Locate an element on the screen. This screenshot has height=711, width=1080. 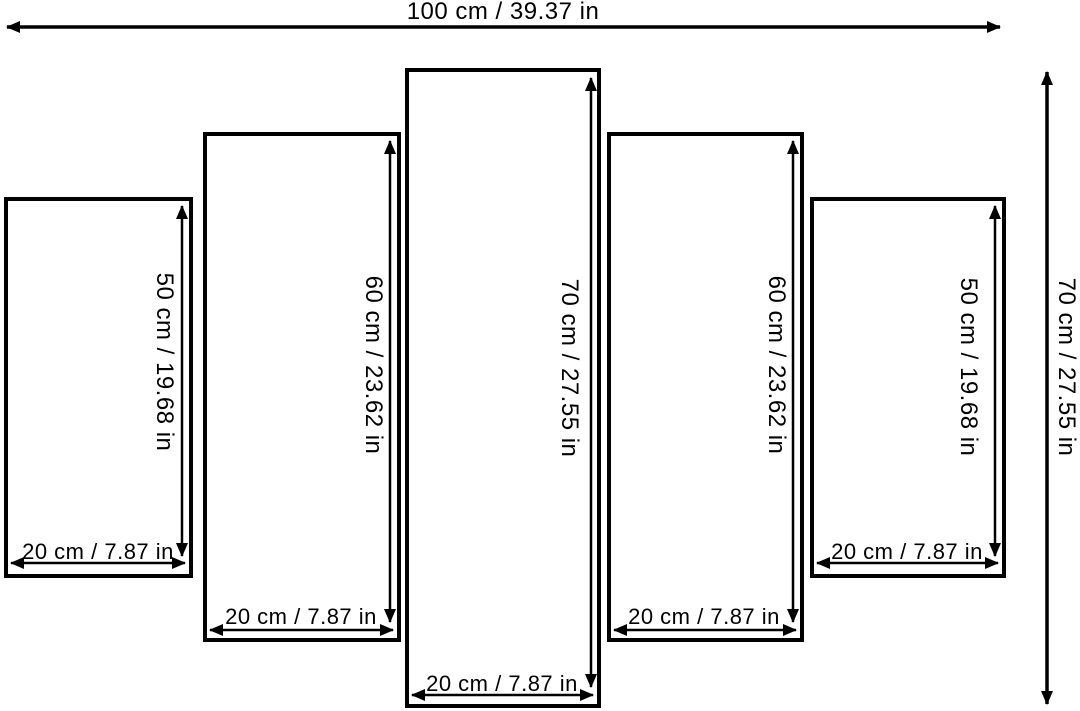
panel-5-height-label: 50 cm / 19.68 in is located at coordinates (968, 367).